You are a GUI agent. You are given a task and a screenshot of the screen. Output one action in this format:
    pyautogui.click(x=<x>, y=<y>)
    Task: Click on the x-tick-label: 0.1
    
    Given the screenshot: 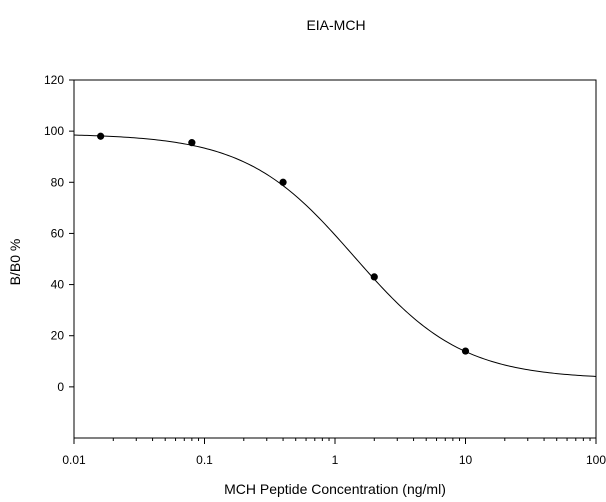 What is the action you would take?
    pyautogui.click(x=204, y=460)
    